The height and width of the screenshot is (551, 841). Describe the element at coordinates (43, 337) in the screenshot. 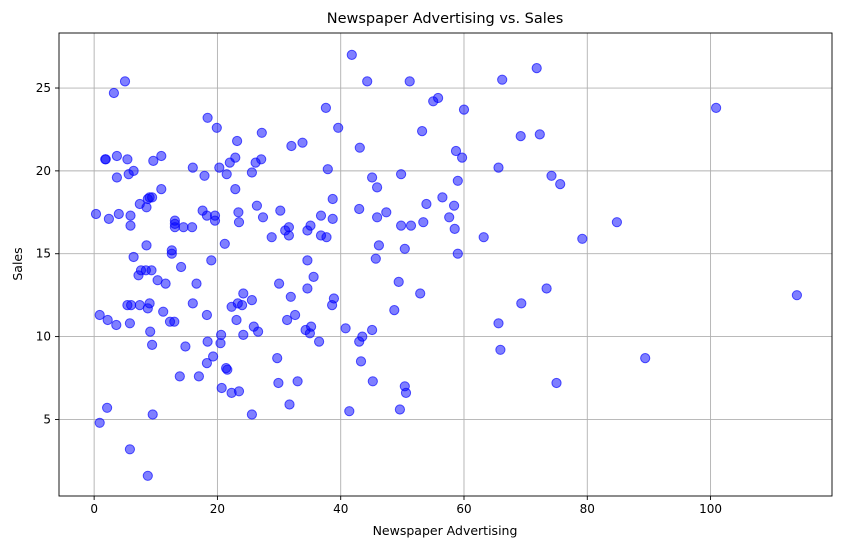

I see `y-tick-label: 10` at that location.